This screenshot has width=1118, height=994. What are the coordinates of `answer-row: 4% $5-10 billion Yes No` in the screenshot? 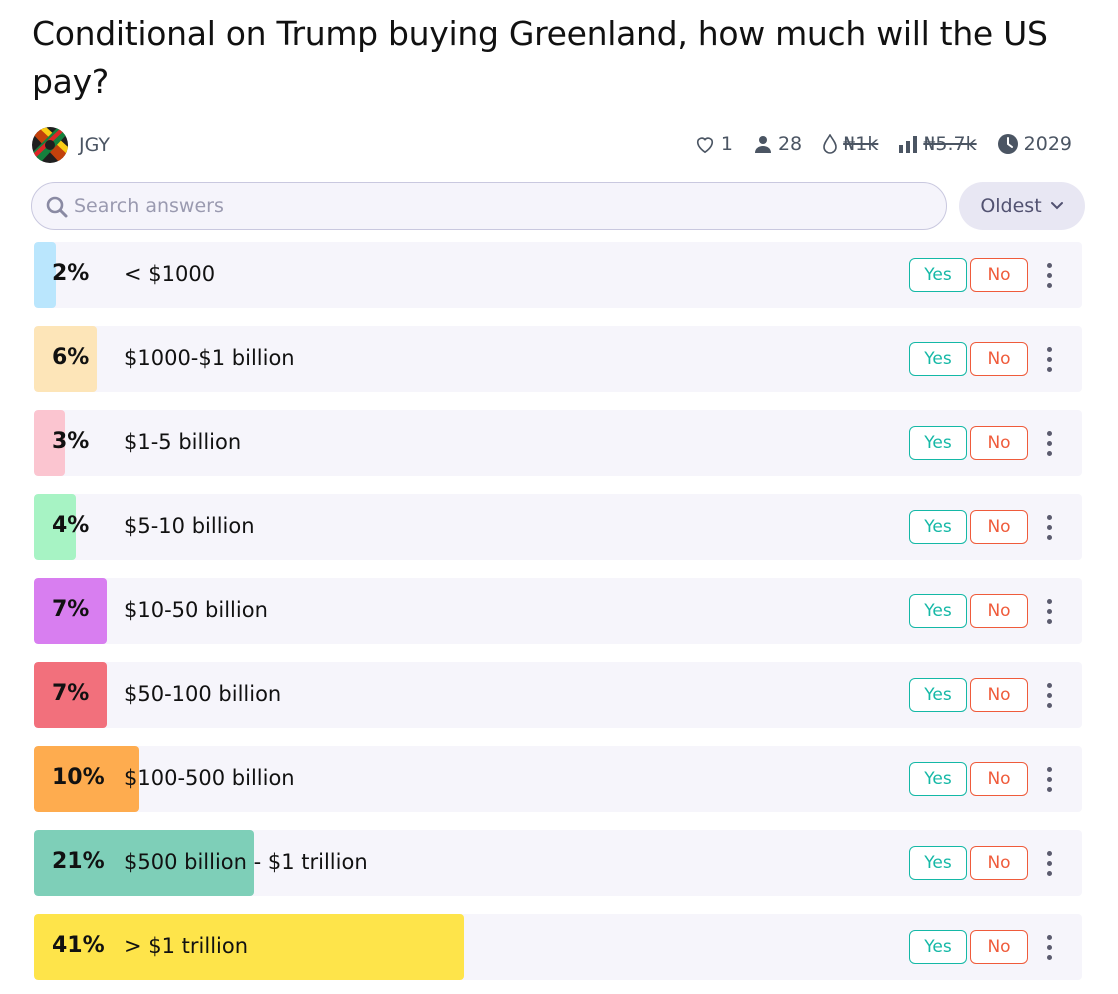 It's located at (558, 527).